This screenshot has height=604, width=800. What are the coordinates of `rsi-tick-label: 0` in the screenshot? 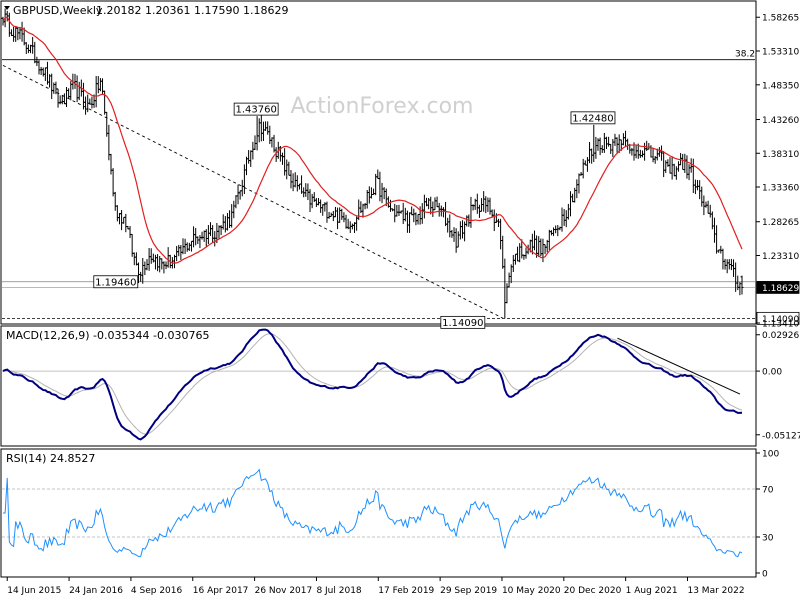 It's located at (765, 575).